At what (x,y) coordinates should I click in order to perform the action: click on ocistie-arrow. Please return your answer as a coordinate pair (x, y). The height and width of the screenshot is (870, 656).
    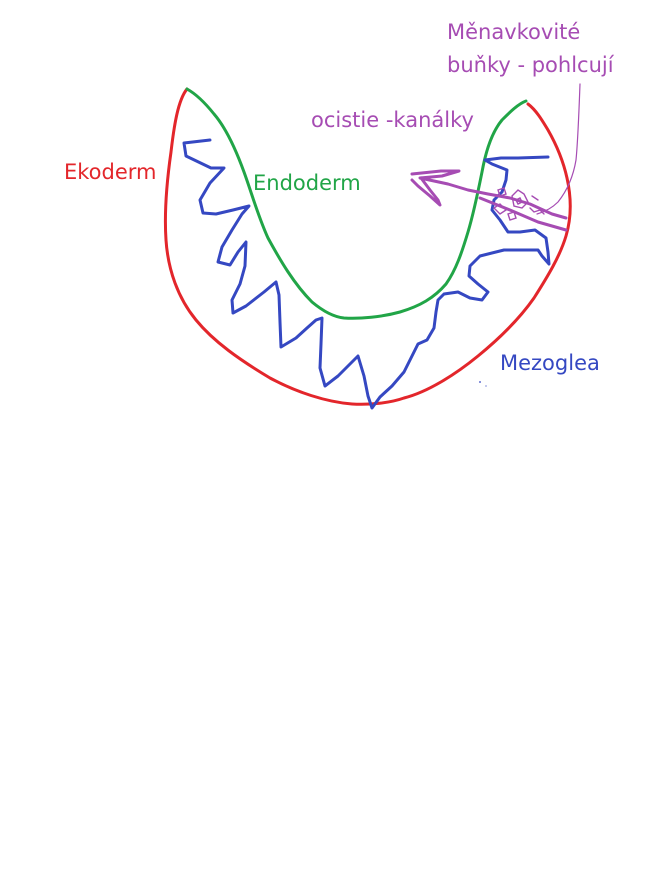
    Looking at the image, I should click on (489, 200).